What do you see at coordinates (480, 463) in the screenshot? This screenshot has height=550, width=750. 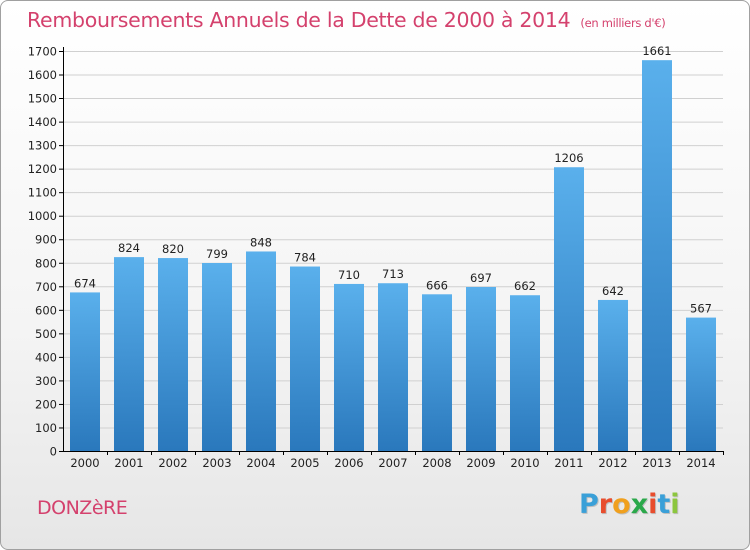 I see `x-tick-label: 2009` at bounding box center [480, 463].